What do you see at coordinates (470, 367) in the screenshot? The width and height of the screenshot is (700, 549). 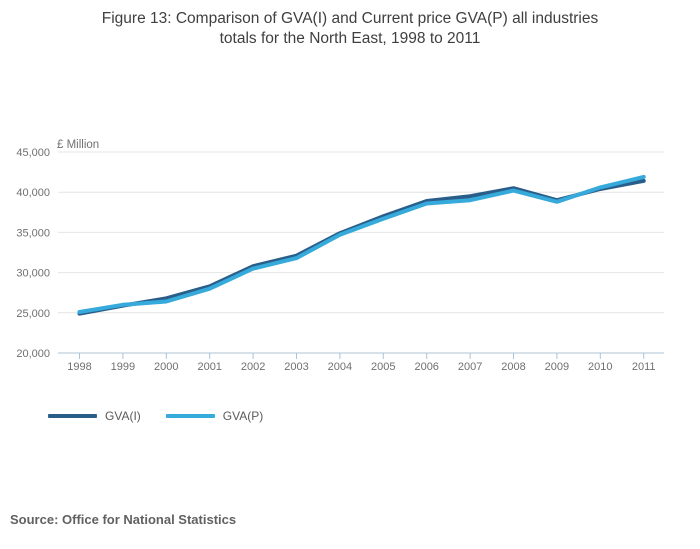 I see `x-tick-label: 2007` at bounding box center [470, 367].